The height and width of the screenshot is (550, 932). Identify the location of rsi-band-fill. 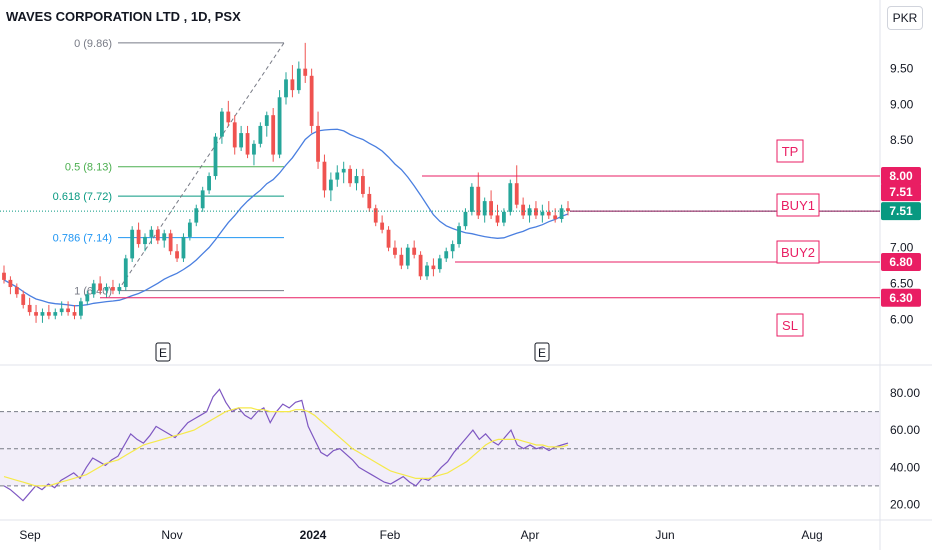
(440, 448).